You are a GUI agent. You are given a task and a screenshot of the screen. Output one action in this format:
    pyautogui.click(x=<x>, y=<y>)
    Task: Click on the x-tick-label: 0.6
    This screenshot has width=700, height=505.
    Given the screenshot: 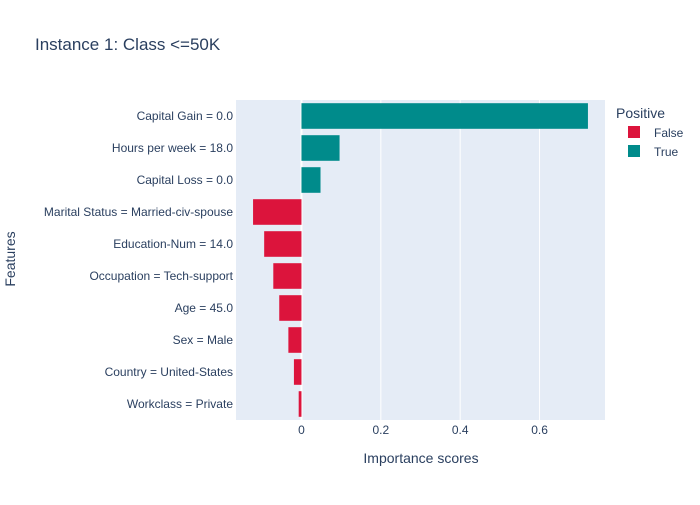 What is the action you would take?
    pyautogui.click(x=539, y=430)
    